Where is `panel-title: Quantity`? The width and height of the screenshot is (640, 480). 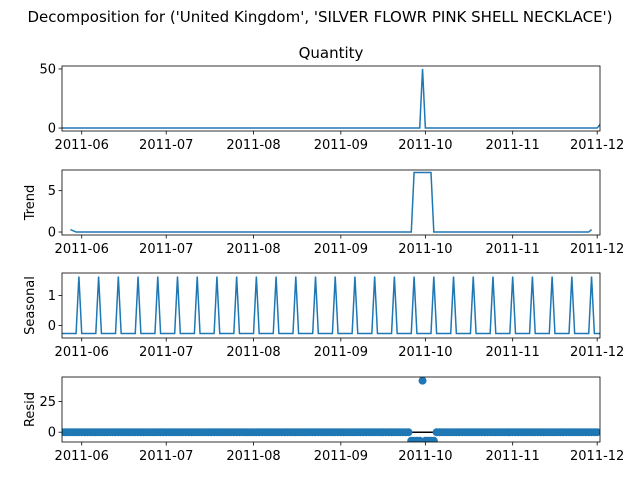
panel-title: Quantity is located at coordinates (331, 53).